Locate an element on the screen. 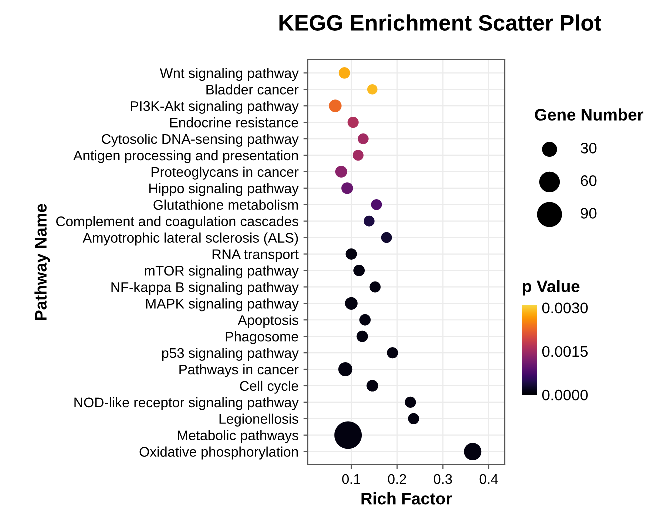  y-tick-label: Proteoglycans in cancer is located at coordinates (225, 173).